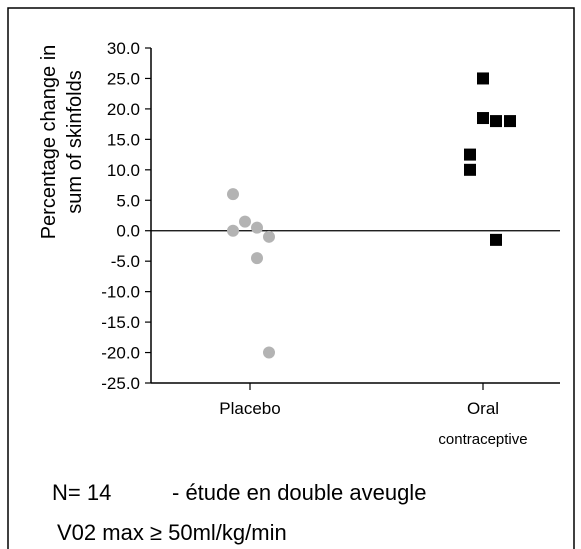  What do you see at coordinates (482, 423) in the screenshot?
I see `x-tick-label: Oral contraceptive` at bounding box center [482, 423].